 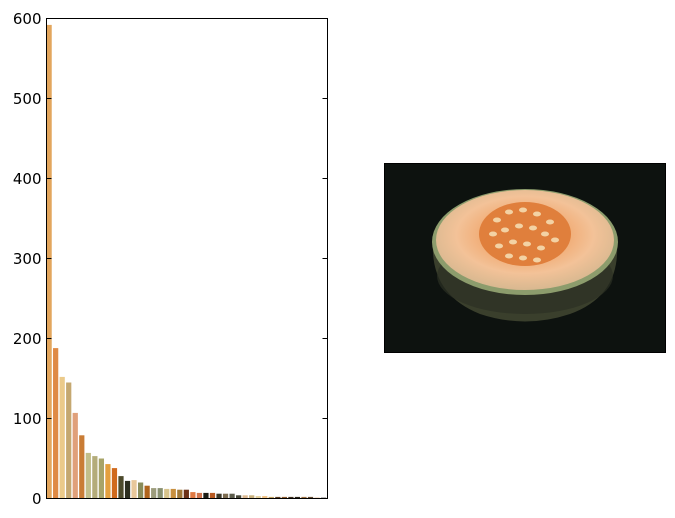 I want to click on y-tick-label-300: 300, so click(x=27, y=259).